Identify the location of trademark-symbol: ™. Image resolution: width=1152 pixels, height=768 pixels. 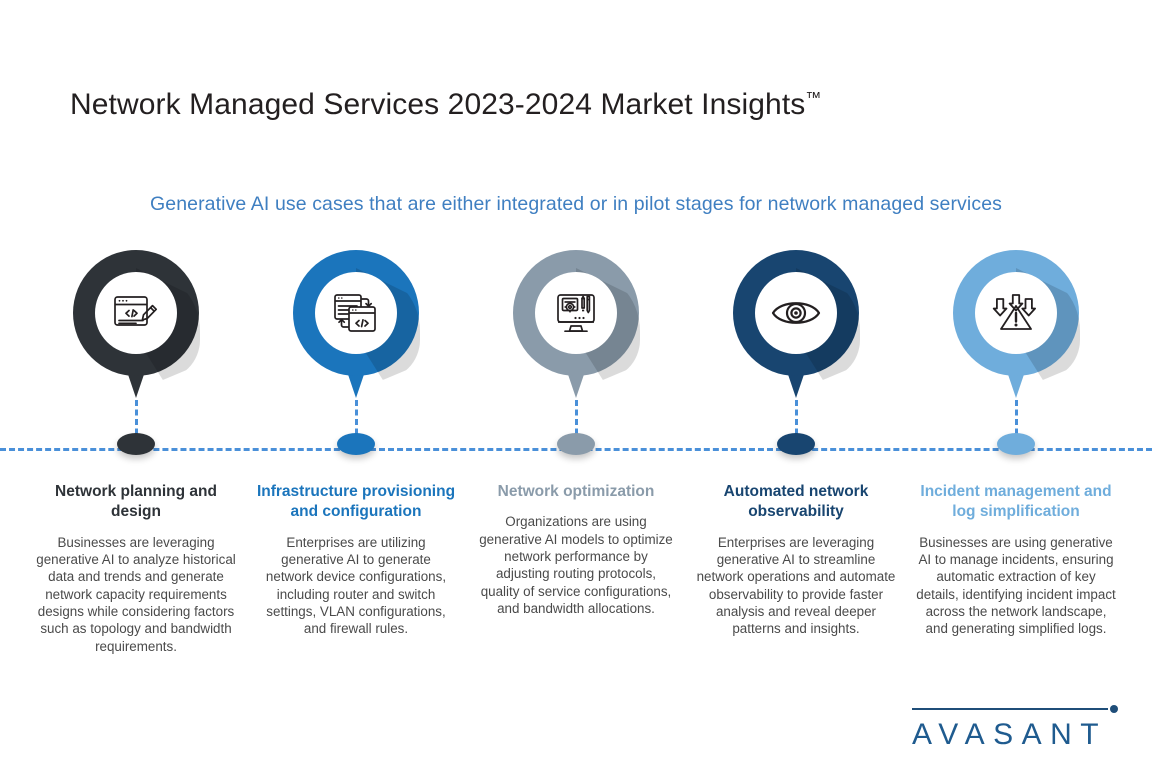
(813, 98).